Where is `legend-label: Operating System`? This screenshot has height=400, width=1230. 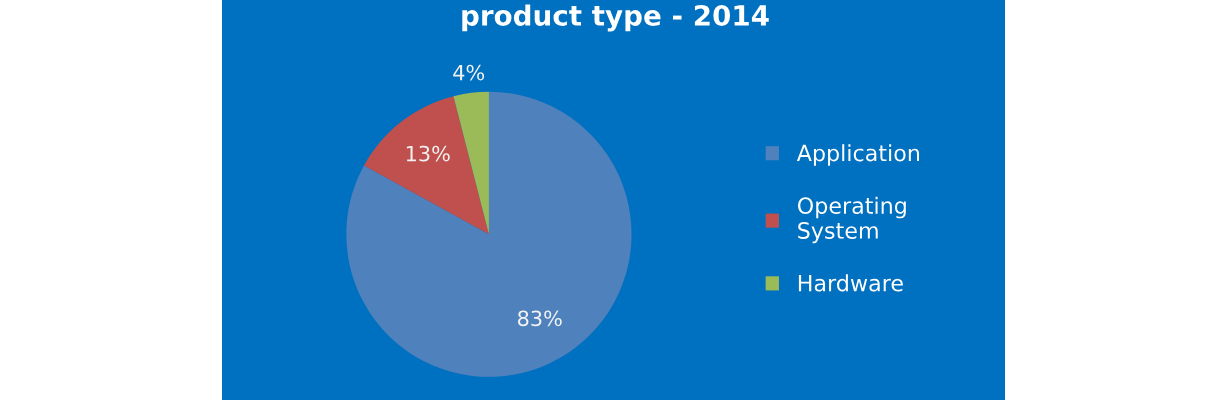 legend-label: Operating System is located at coordinates (851, 220).